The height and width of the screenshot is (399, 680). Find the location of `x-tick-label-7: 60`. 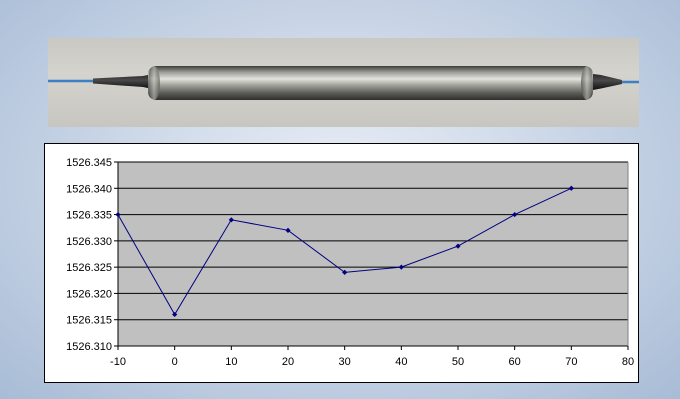

x-tick-label-7: 60 is located at coordinates (515, 362).